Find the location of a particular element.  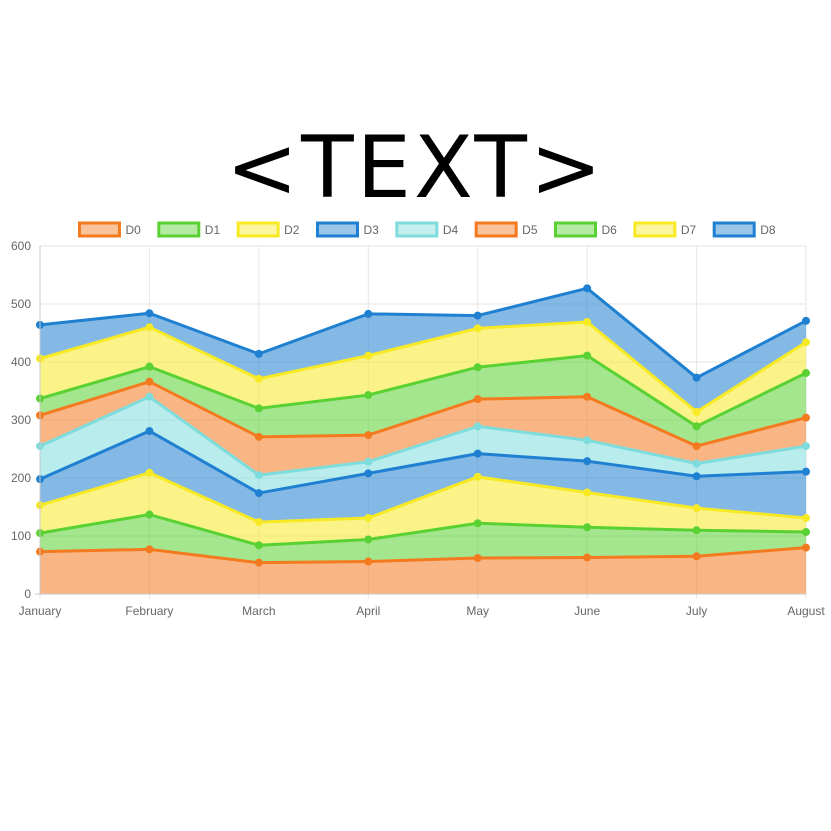

legend-item-D3: D3 is located at coordinates (347, 229).